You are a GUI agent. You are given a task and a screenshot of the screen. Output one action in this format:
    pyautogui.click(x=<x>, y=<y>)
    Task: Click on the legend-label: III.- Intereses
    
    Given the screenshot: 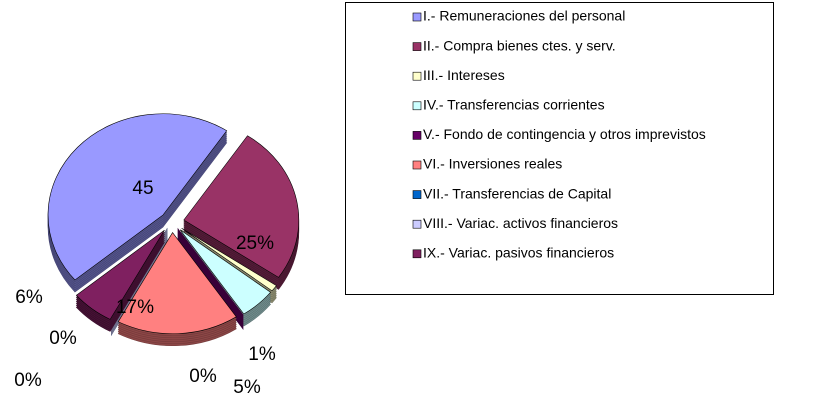 What is the action you would take?
    pyautogui.click(x=464, y=75)
    